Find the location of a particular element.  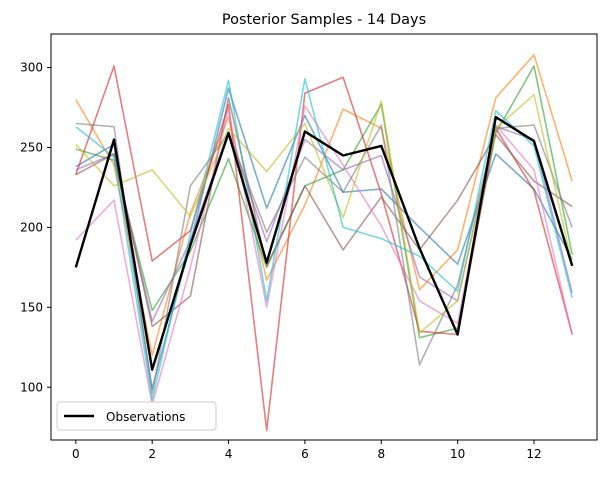

legend-frame is located at coordinates (136, 416).